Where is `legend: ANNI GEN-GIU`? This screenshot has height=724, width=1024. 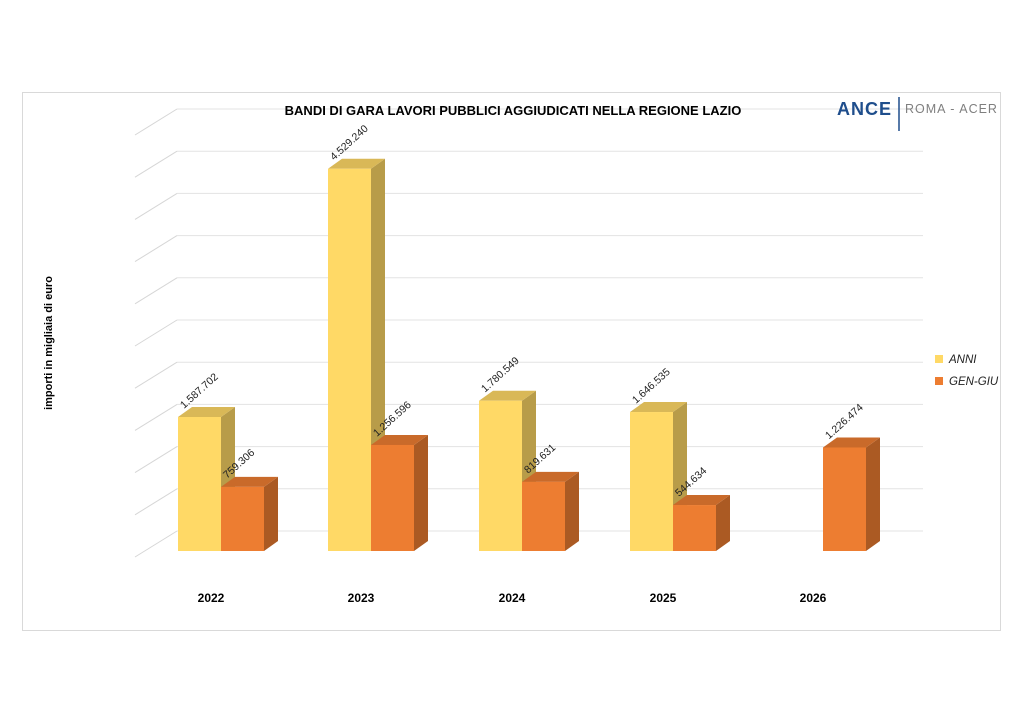
legend: ANNI GEN-GIU is located at coordinates (967, 371).